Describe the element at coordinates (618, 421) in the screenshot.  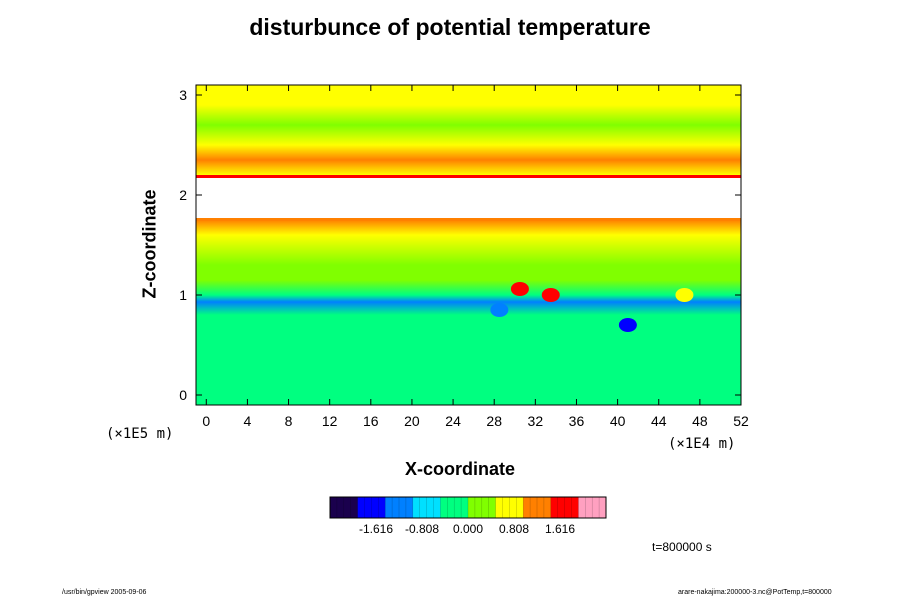
I see `x-tick-label: 40` at that location.